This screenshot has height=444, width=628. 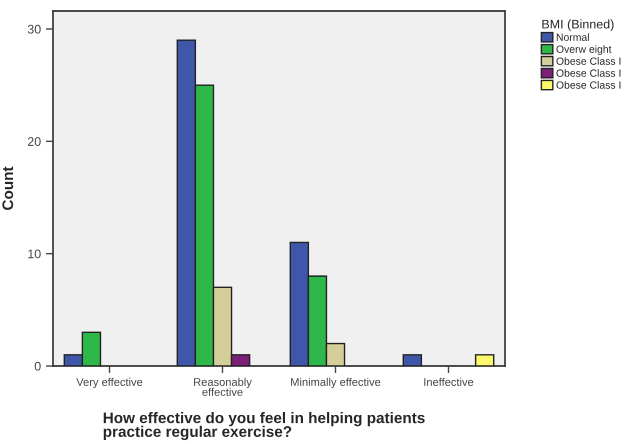 I want to click on legend-label: Normal, so click(x=572, y=37).